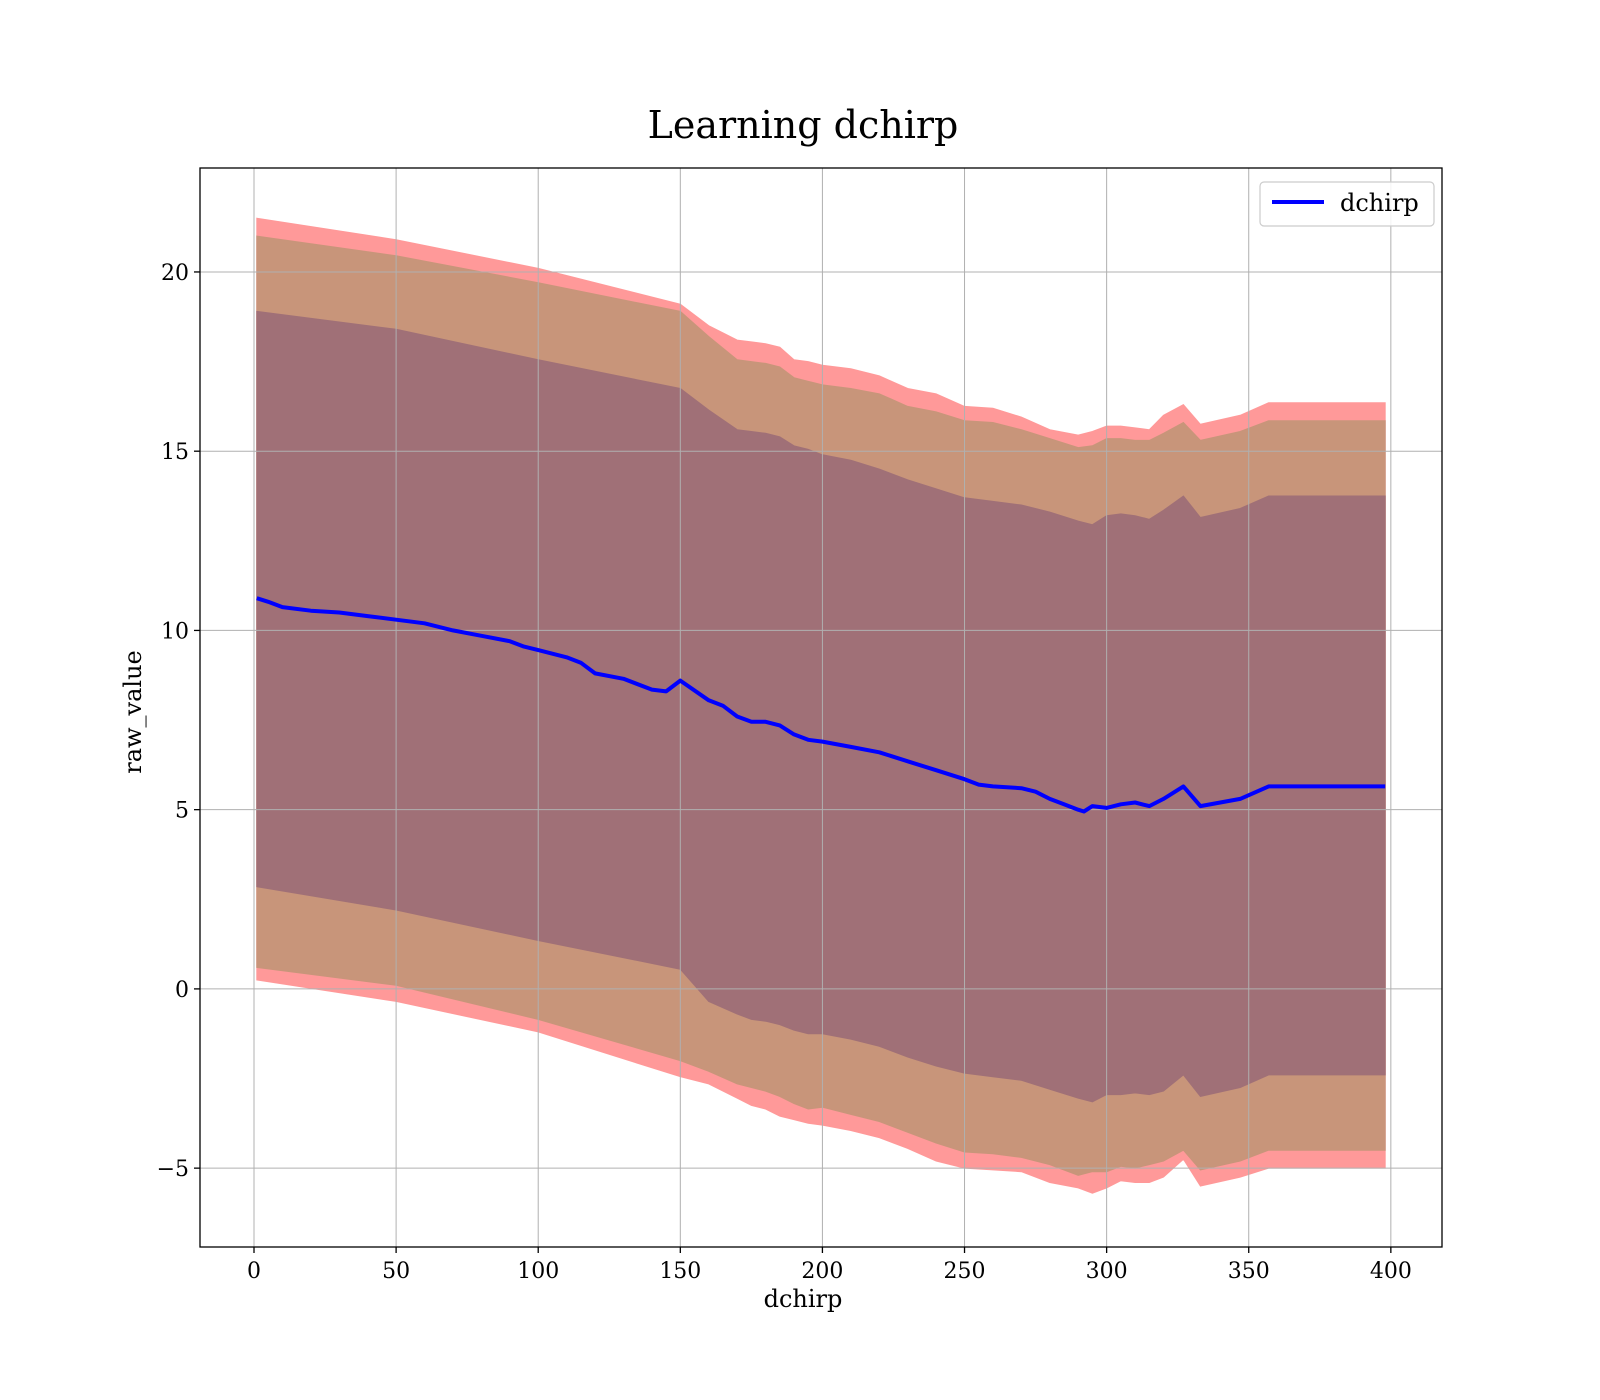  Describe the element at coordinates (1379, 203) in the screenshot. I see `legend-label-dchirp: dchirp` at that location.